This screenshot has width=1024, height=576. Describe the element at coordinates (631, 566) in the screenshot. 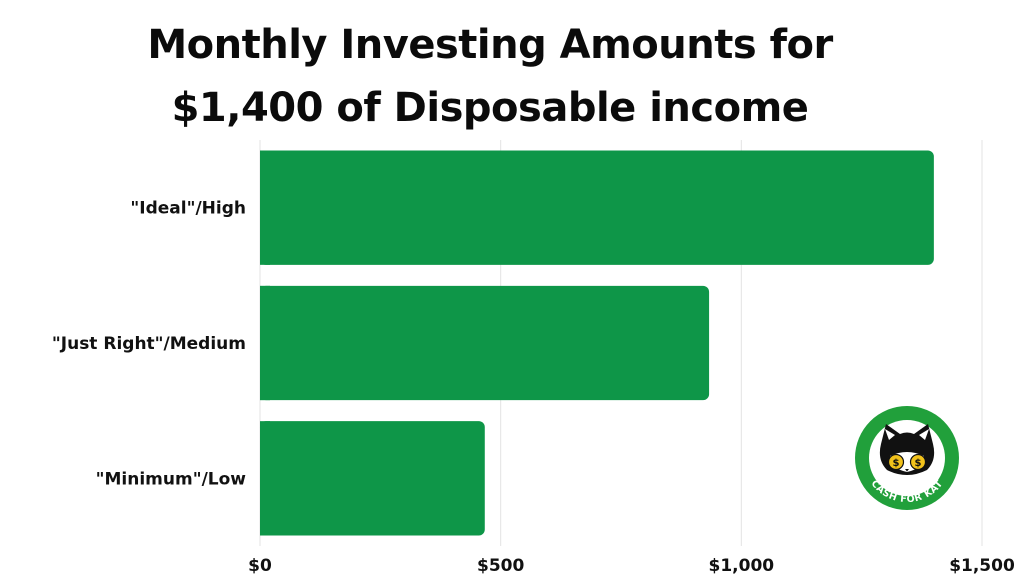

I see `x-axis-tick-labels: $0 $500 $1,000 $1,500` at that location.